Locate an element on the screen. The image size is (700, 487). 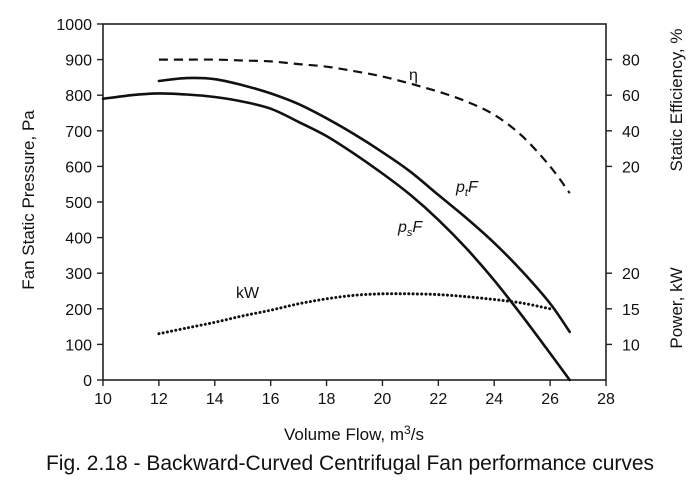
y-left-tick-label: 900 is located at coordinates (78, 61).